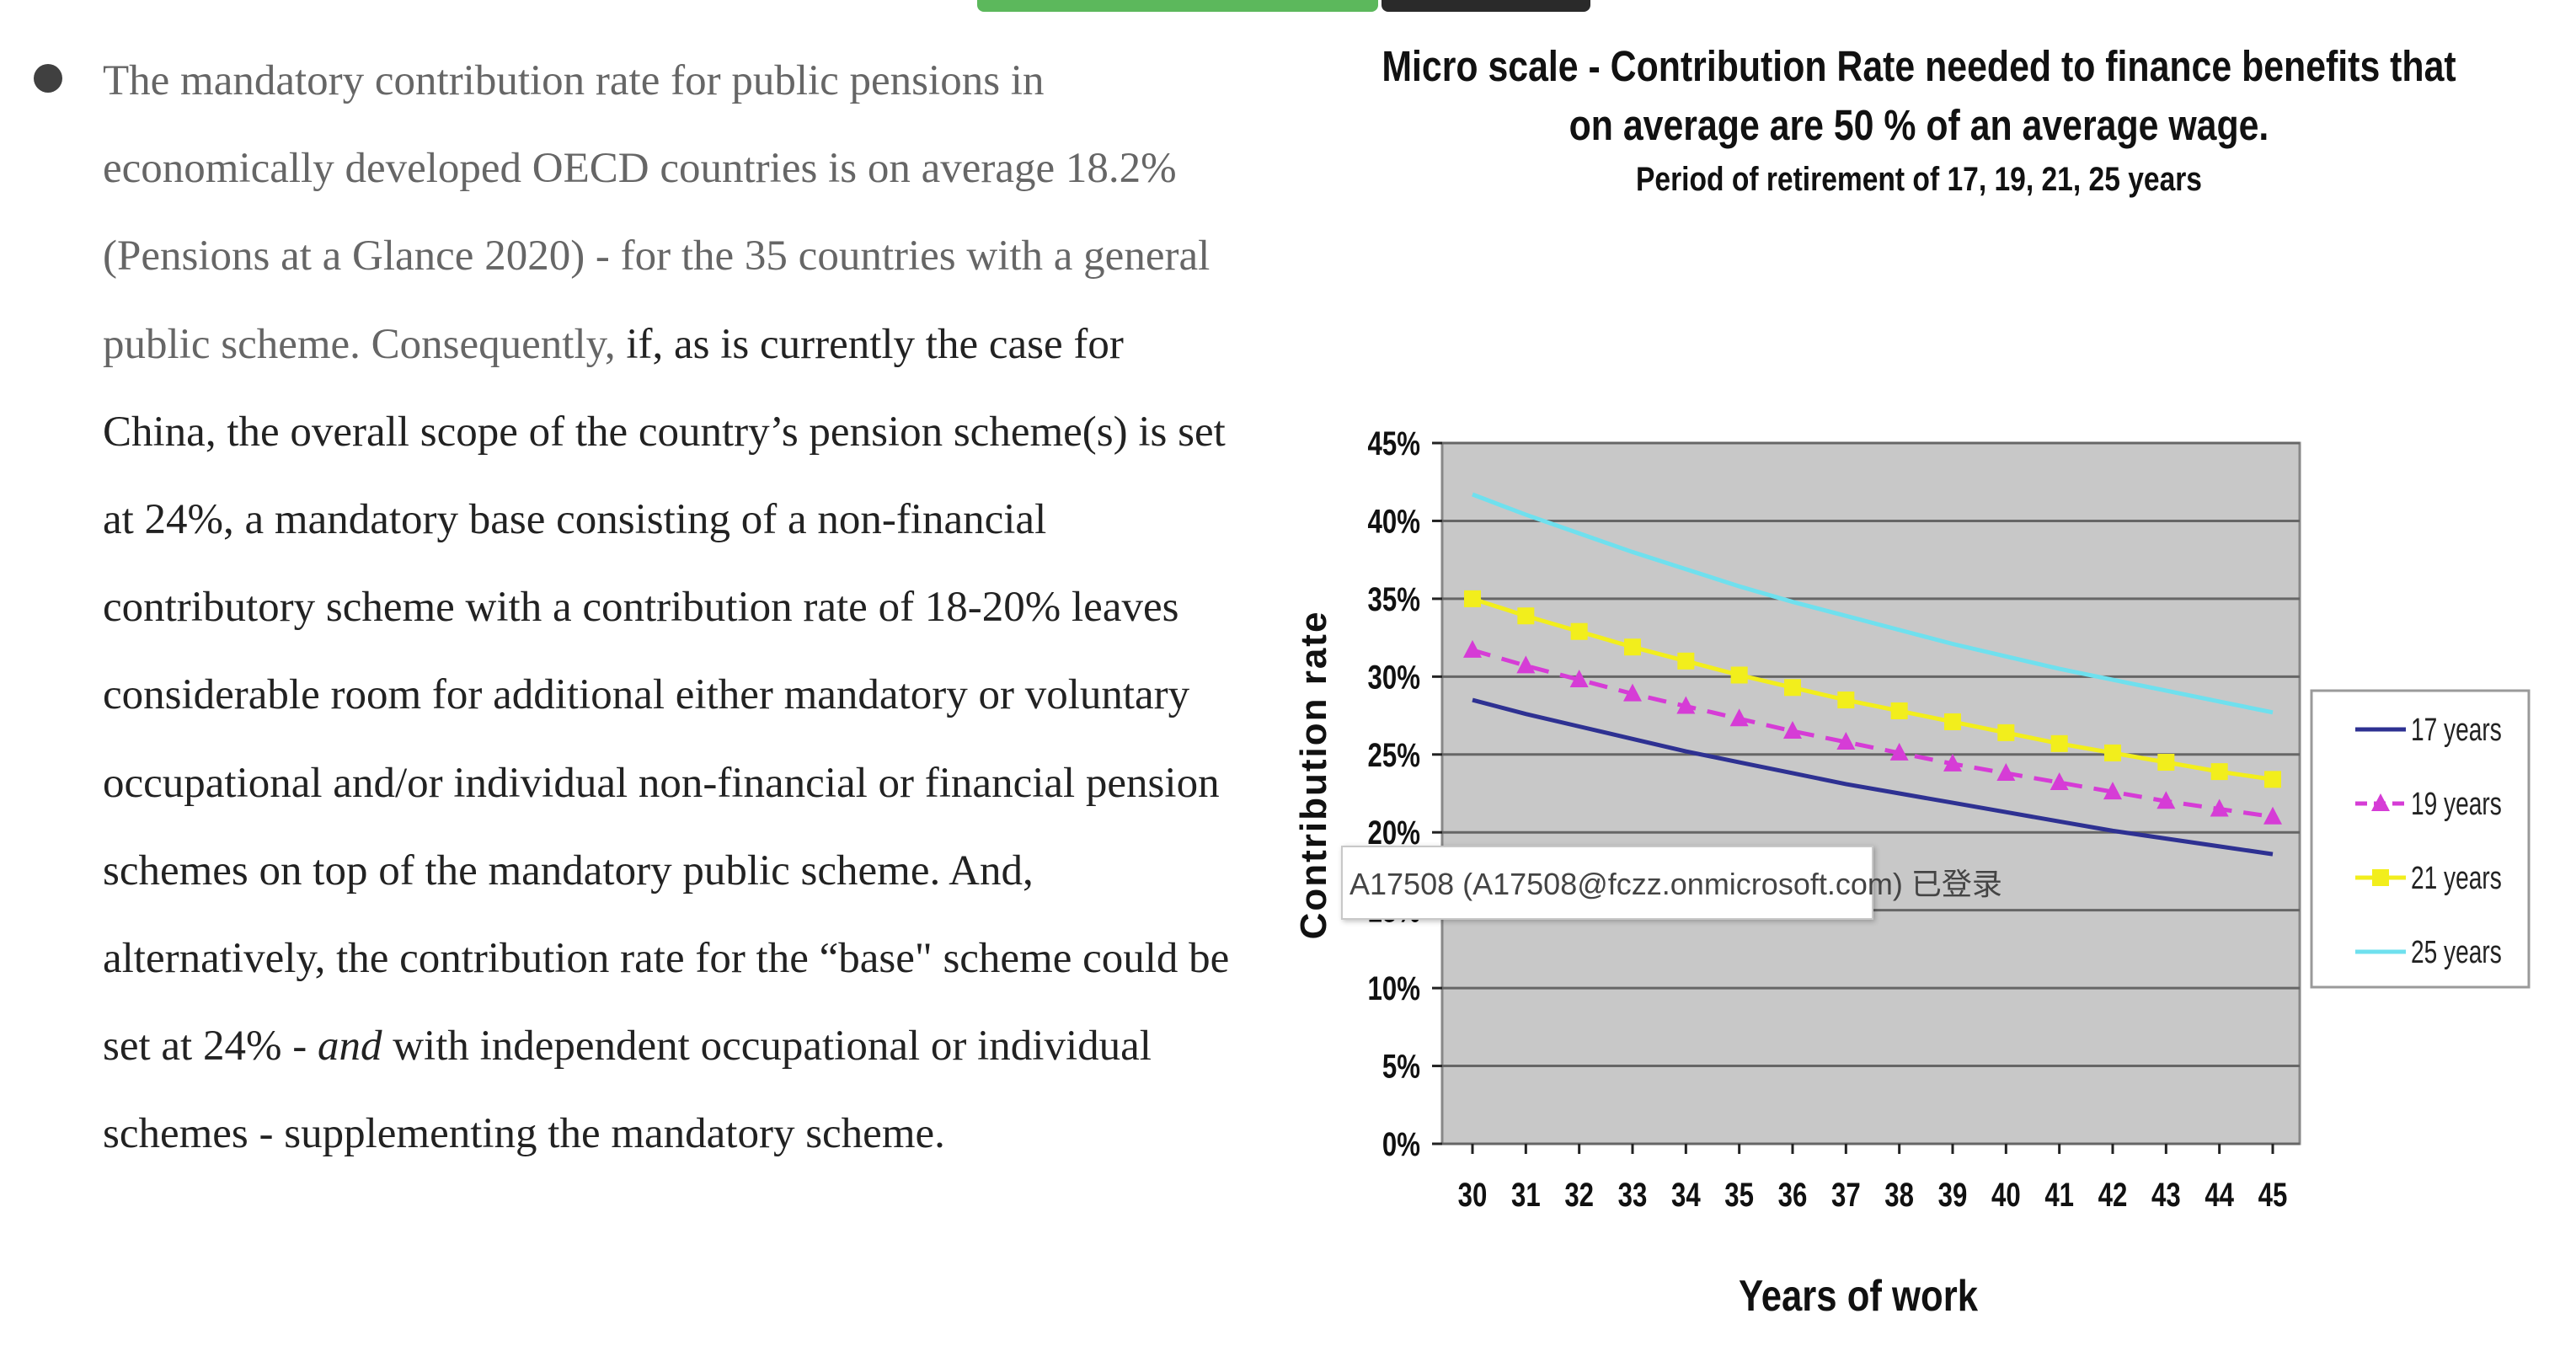 Image resolution: width=2576 pixels, height=1351 pixels. Describe the element at coordinates (1526, 1195) in the screenshot. I see `x-tick-label: 31` at that location.